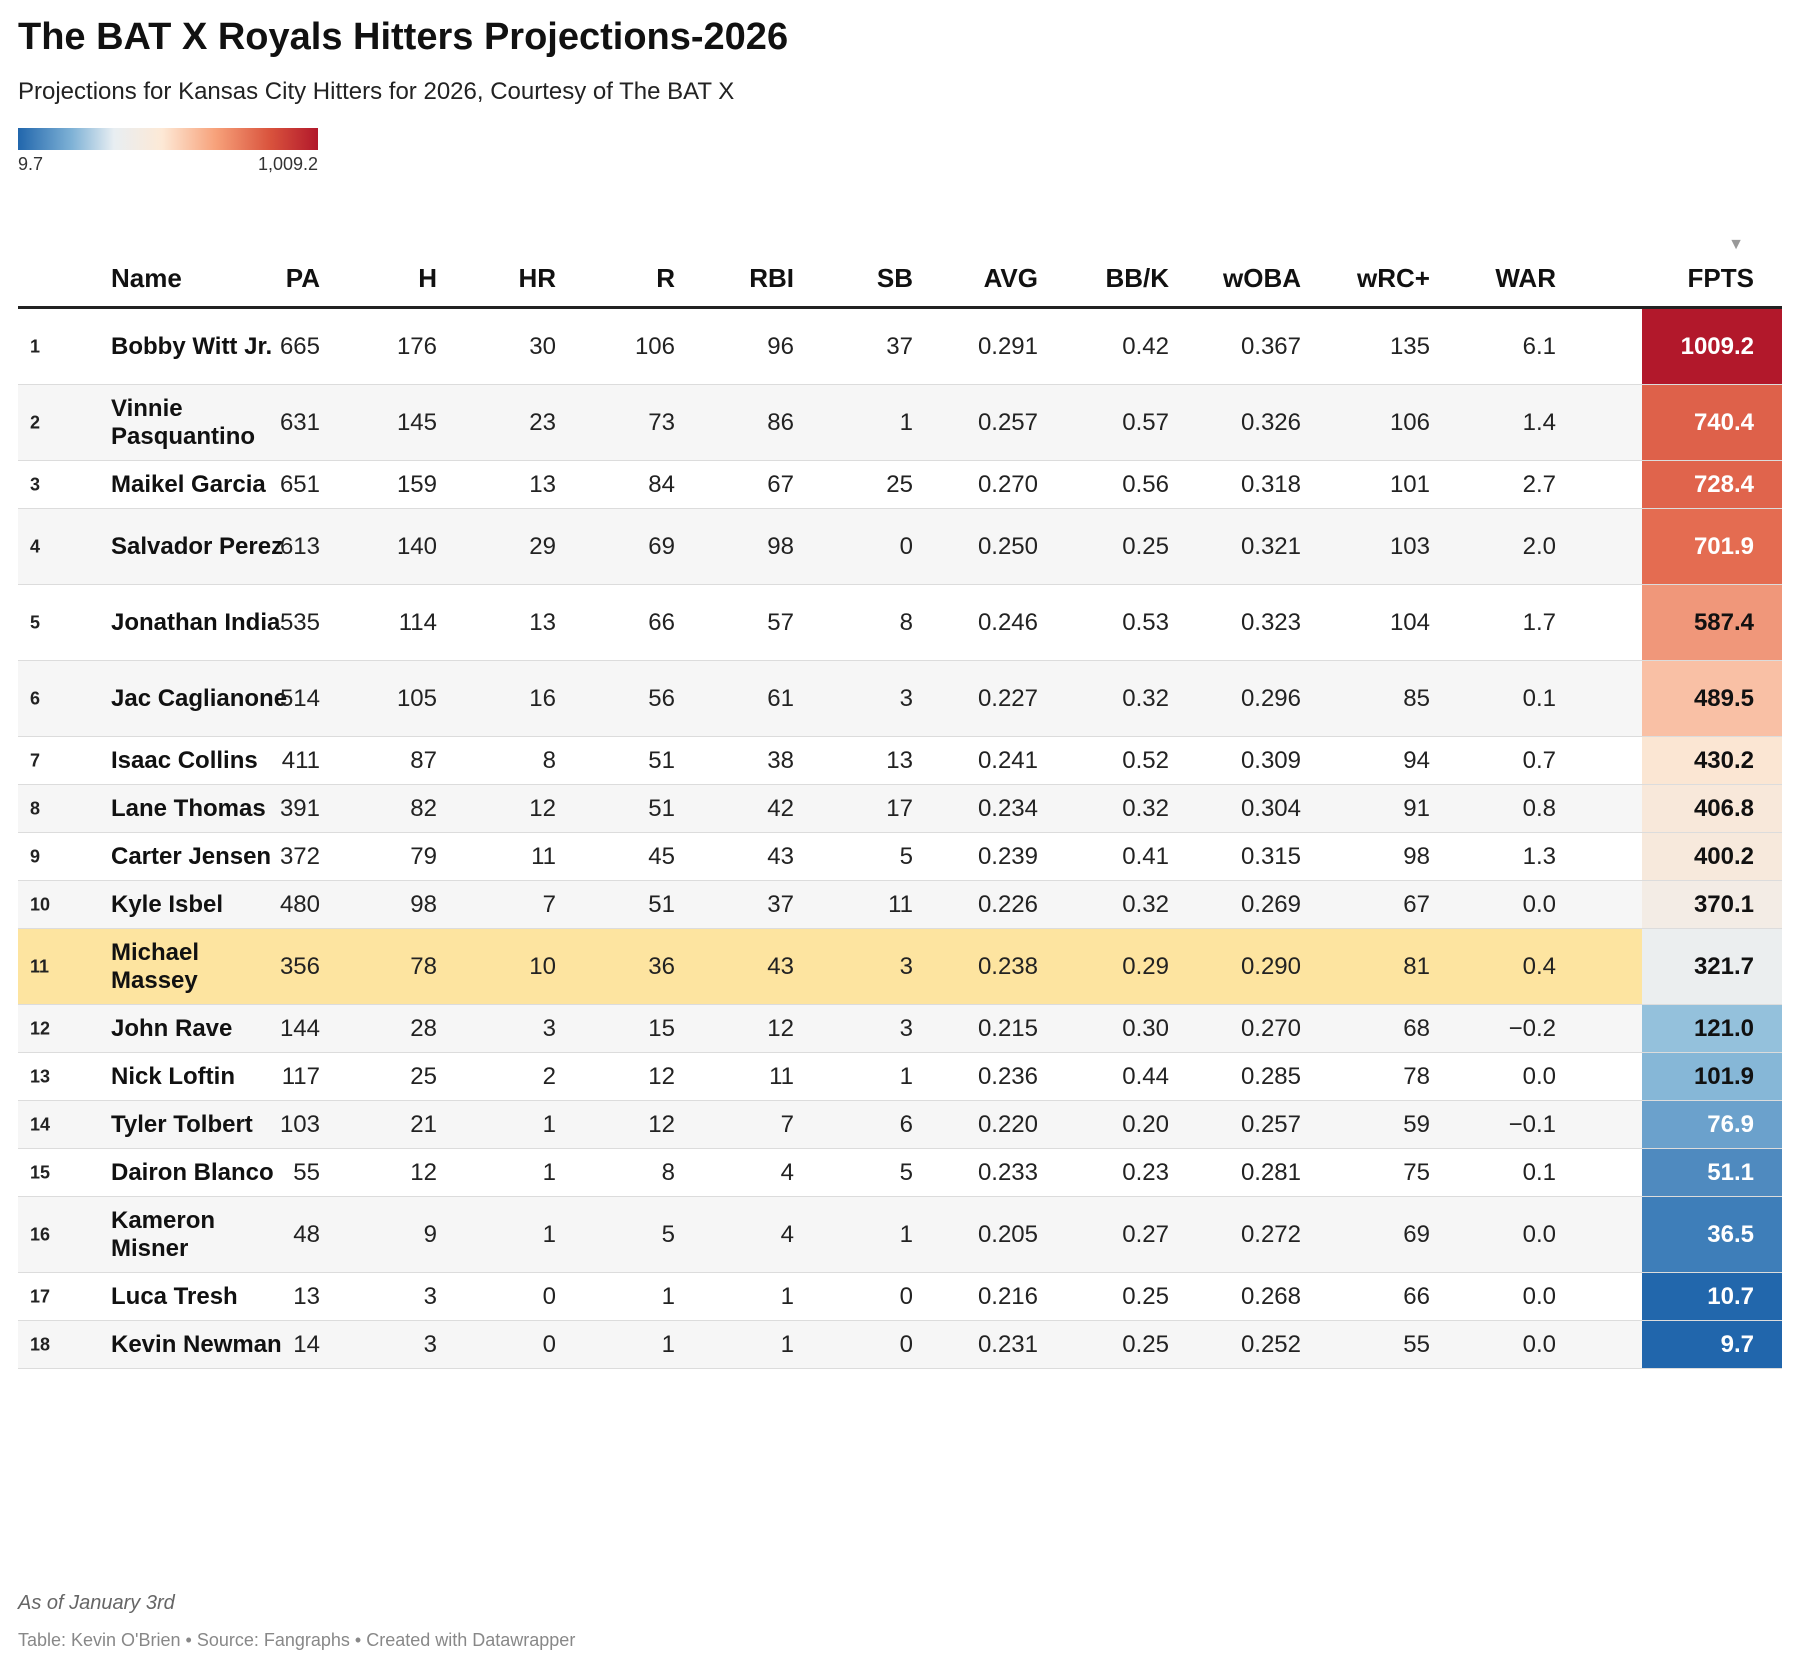 The height and width of the screenshot is (1668, 1800). Describe the element at coordinates (1730, 1172) in the screenshot. I see `cell-fpts: 51.1` at that location.